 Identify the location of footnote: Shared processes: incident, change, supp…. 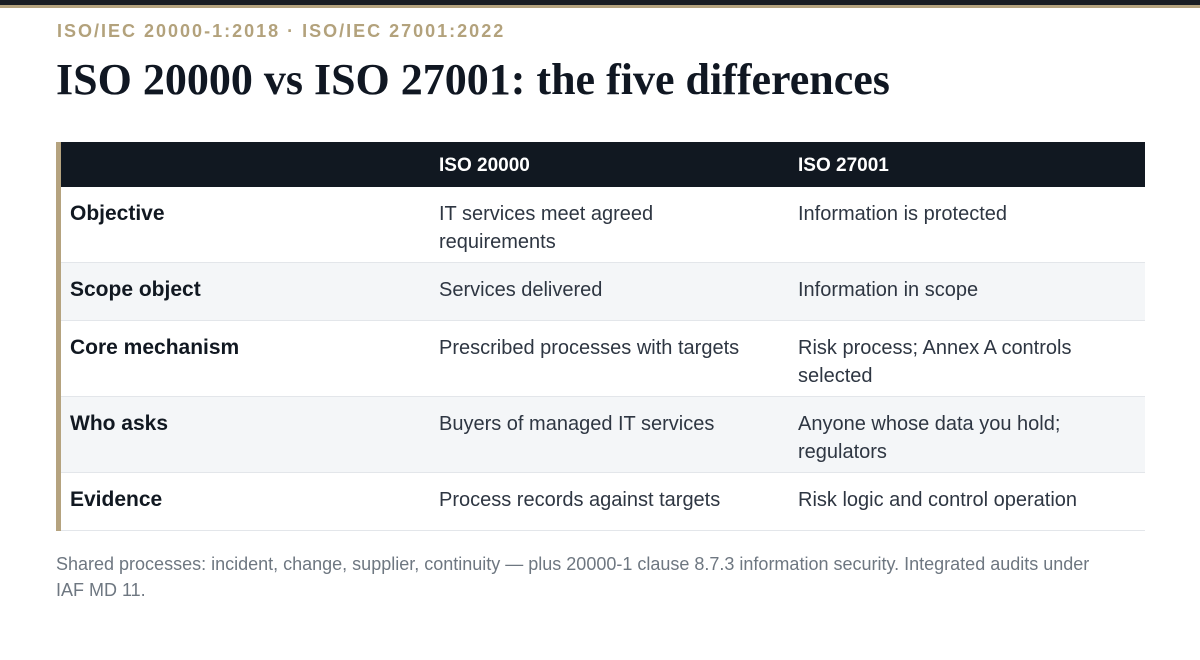
(573, 577).